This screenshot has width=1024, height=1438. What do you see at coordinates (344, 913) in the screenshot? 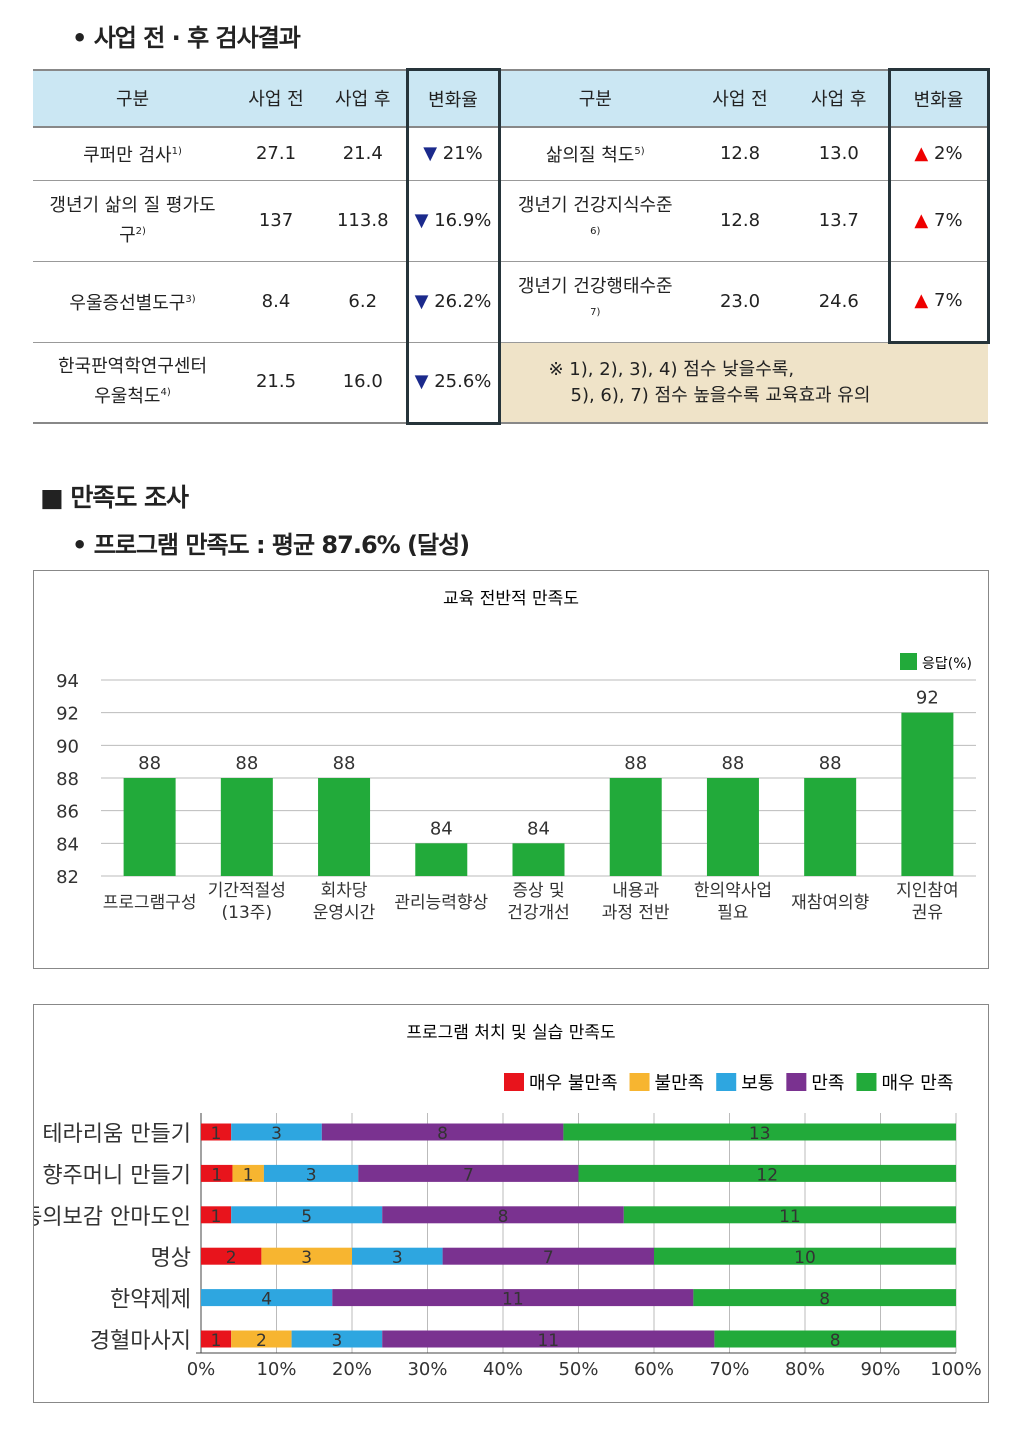
I see `x-tick-label: 운영시간` at bounding box center [344, 913].